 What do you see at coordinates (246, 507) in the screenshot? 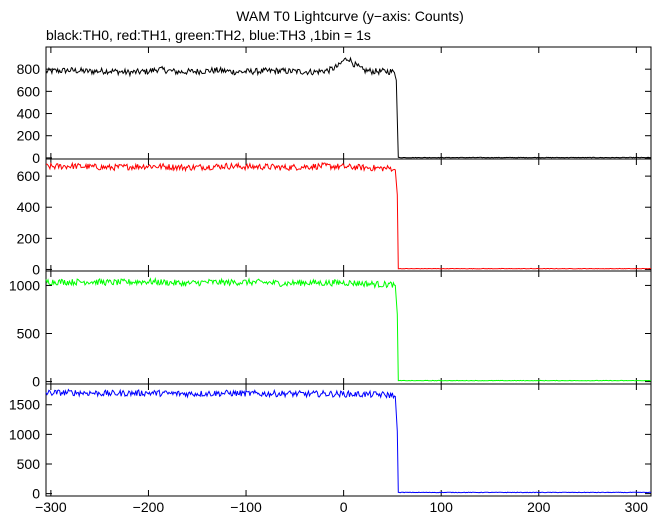
I see `x-tick-label: −100` at bounding box center [246, 507].